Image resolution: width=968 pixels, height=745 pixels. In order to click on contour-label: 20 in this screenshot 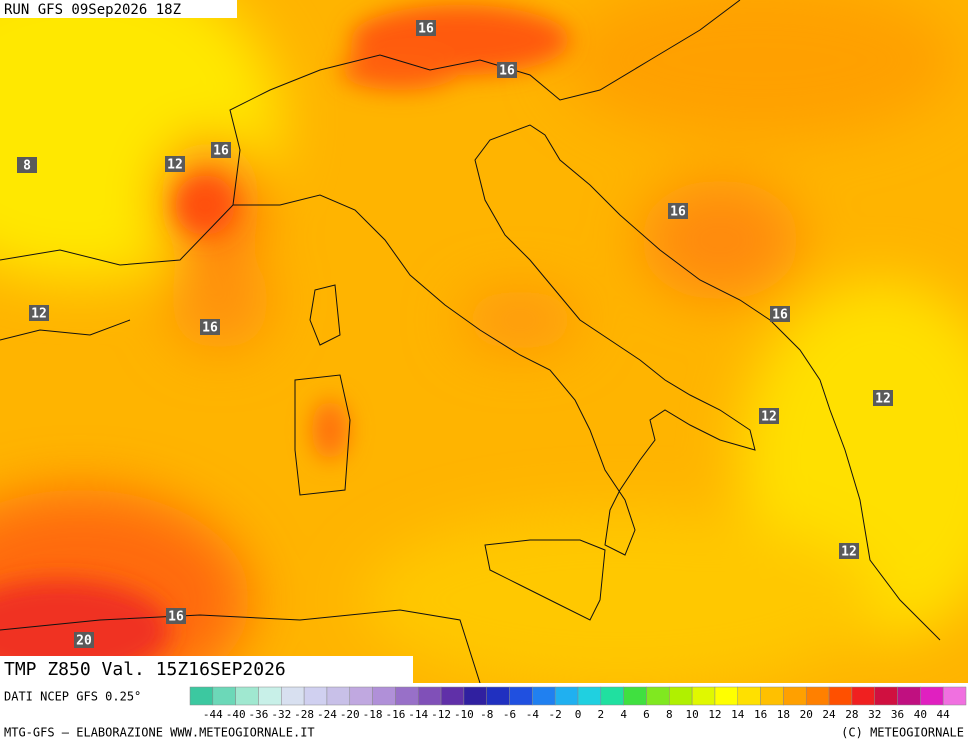, I will do `click(84, 641)`.